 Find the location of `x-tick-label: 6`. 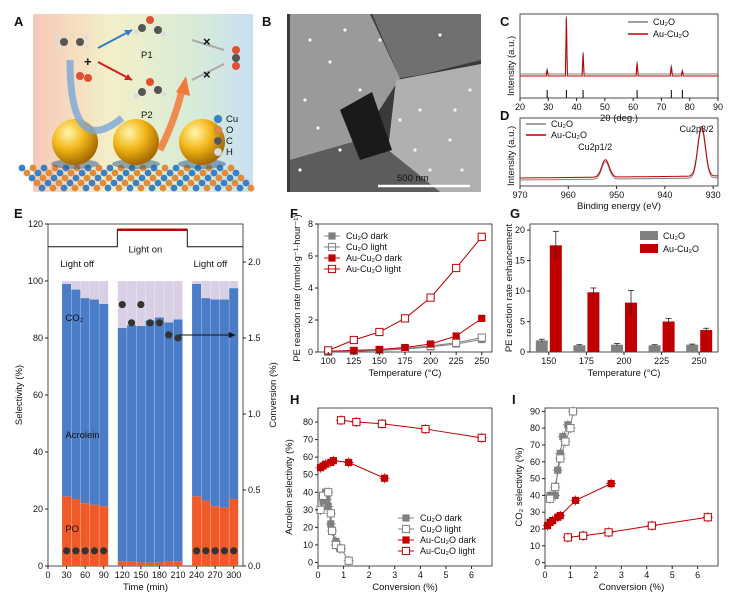

x-tick-label: 6 is located at coordinates (697, 575).